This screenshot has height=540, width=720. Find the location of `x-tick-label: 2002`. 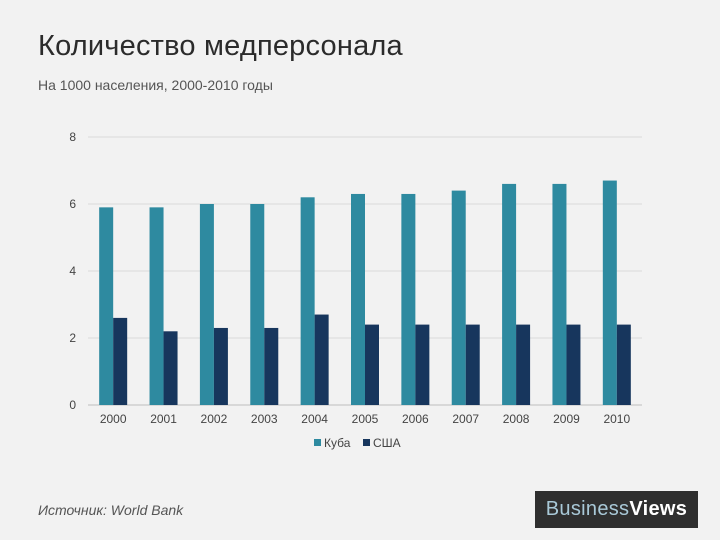

x-tick-label: 2002 is located at coordinates (214, 419).